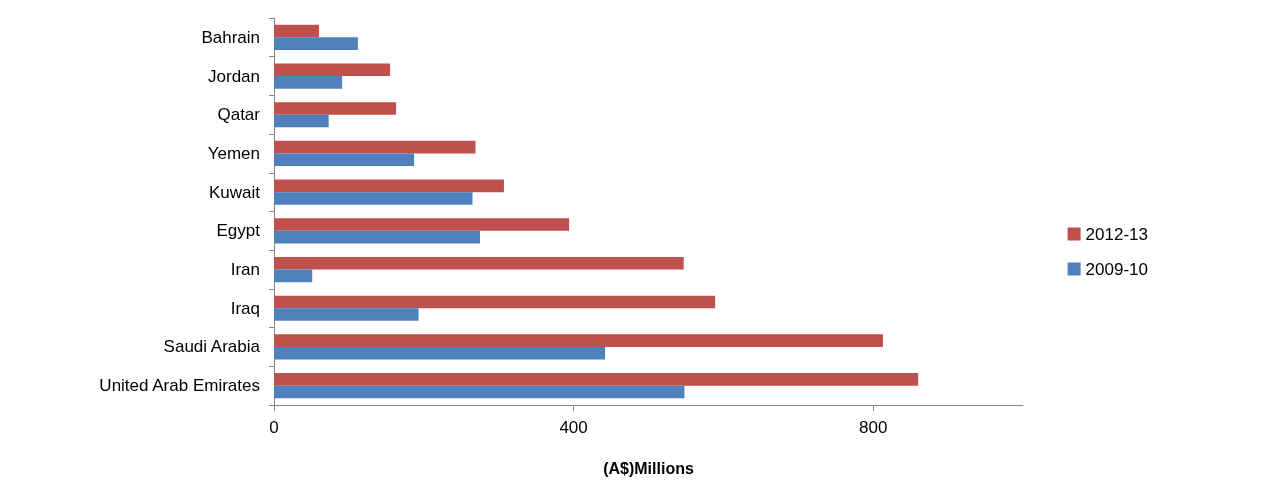 This screenshot has width=1271, height=503. What do you see at coordinates (230, 37) in the screenshot?
I see `y-tick-label: Bahrain` at bounding box center [230, 37].